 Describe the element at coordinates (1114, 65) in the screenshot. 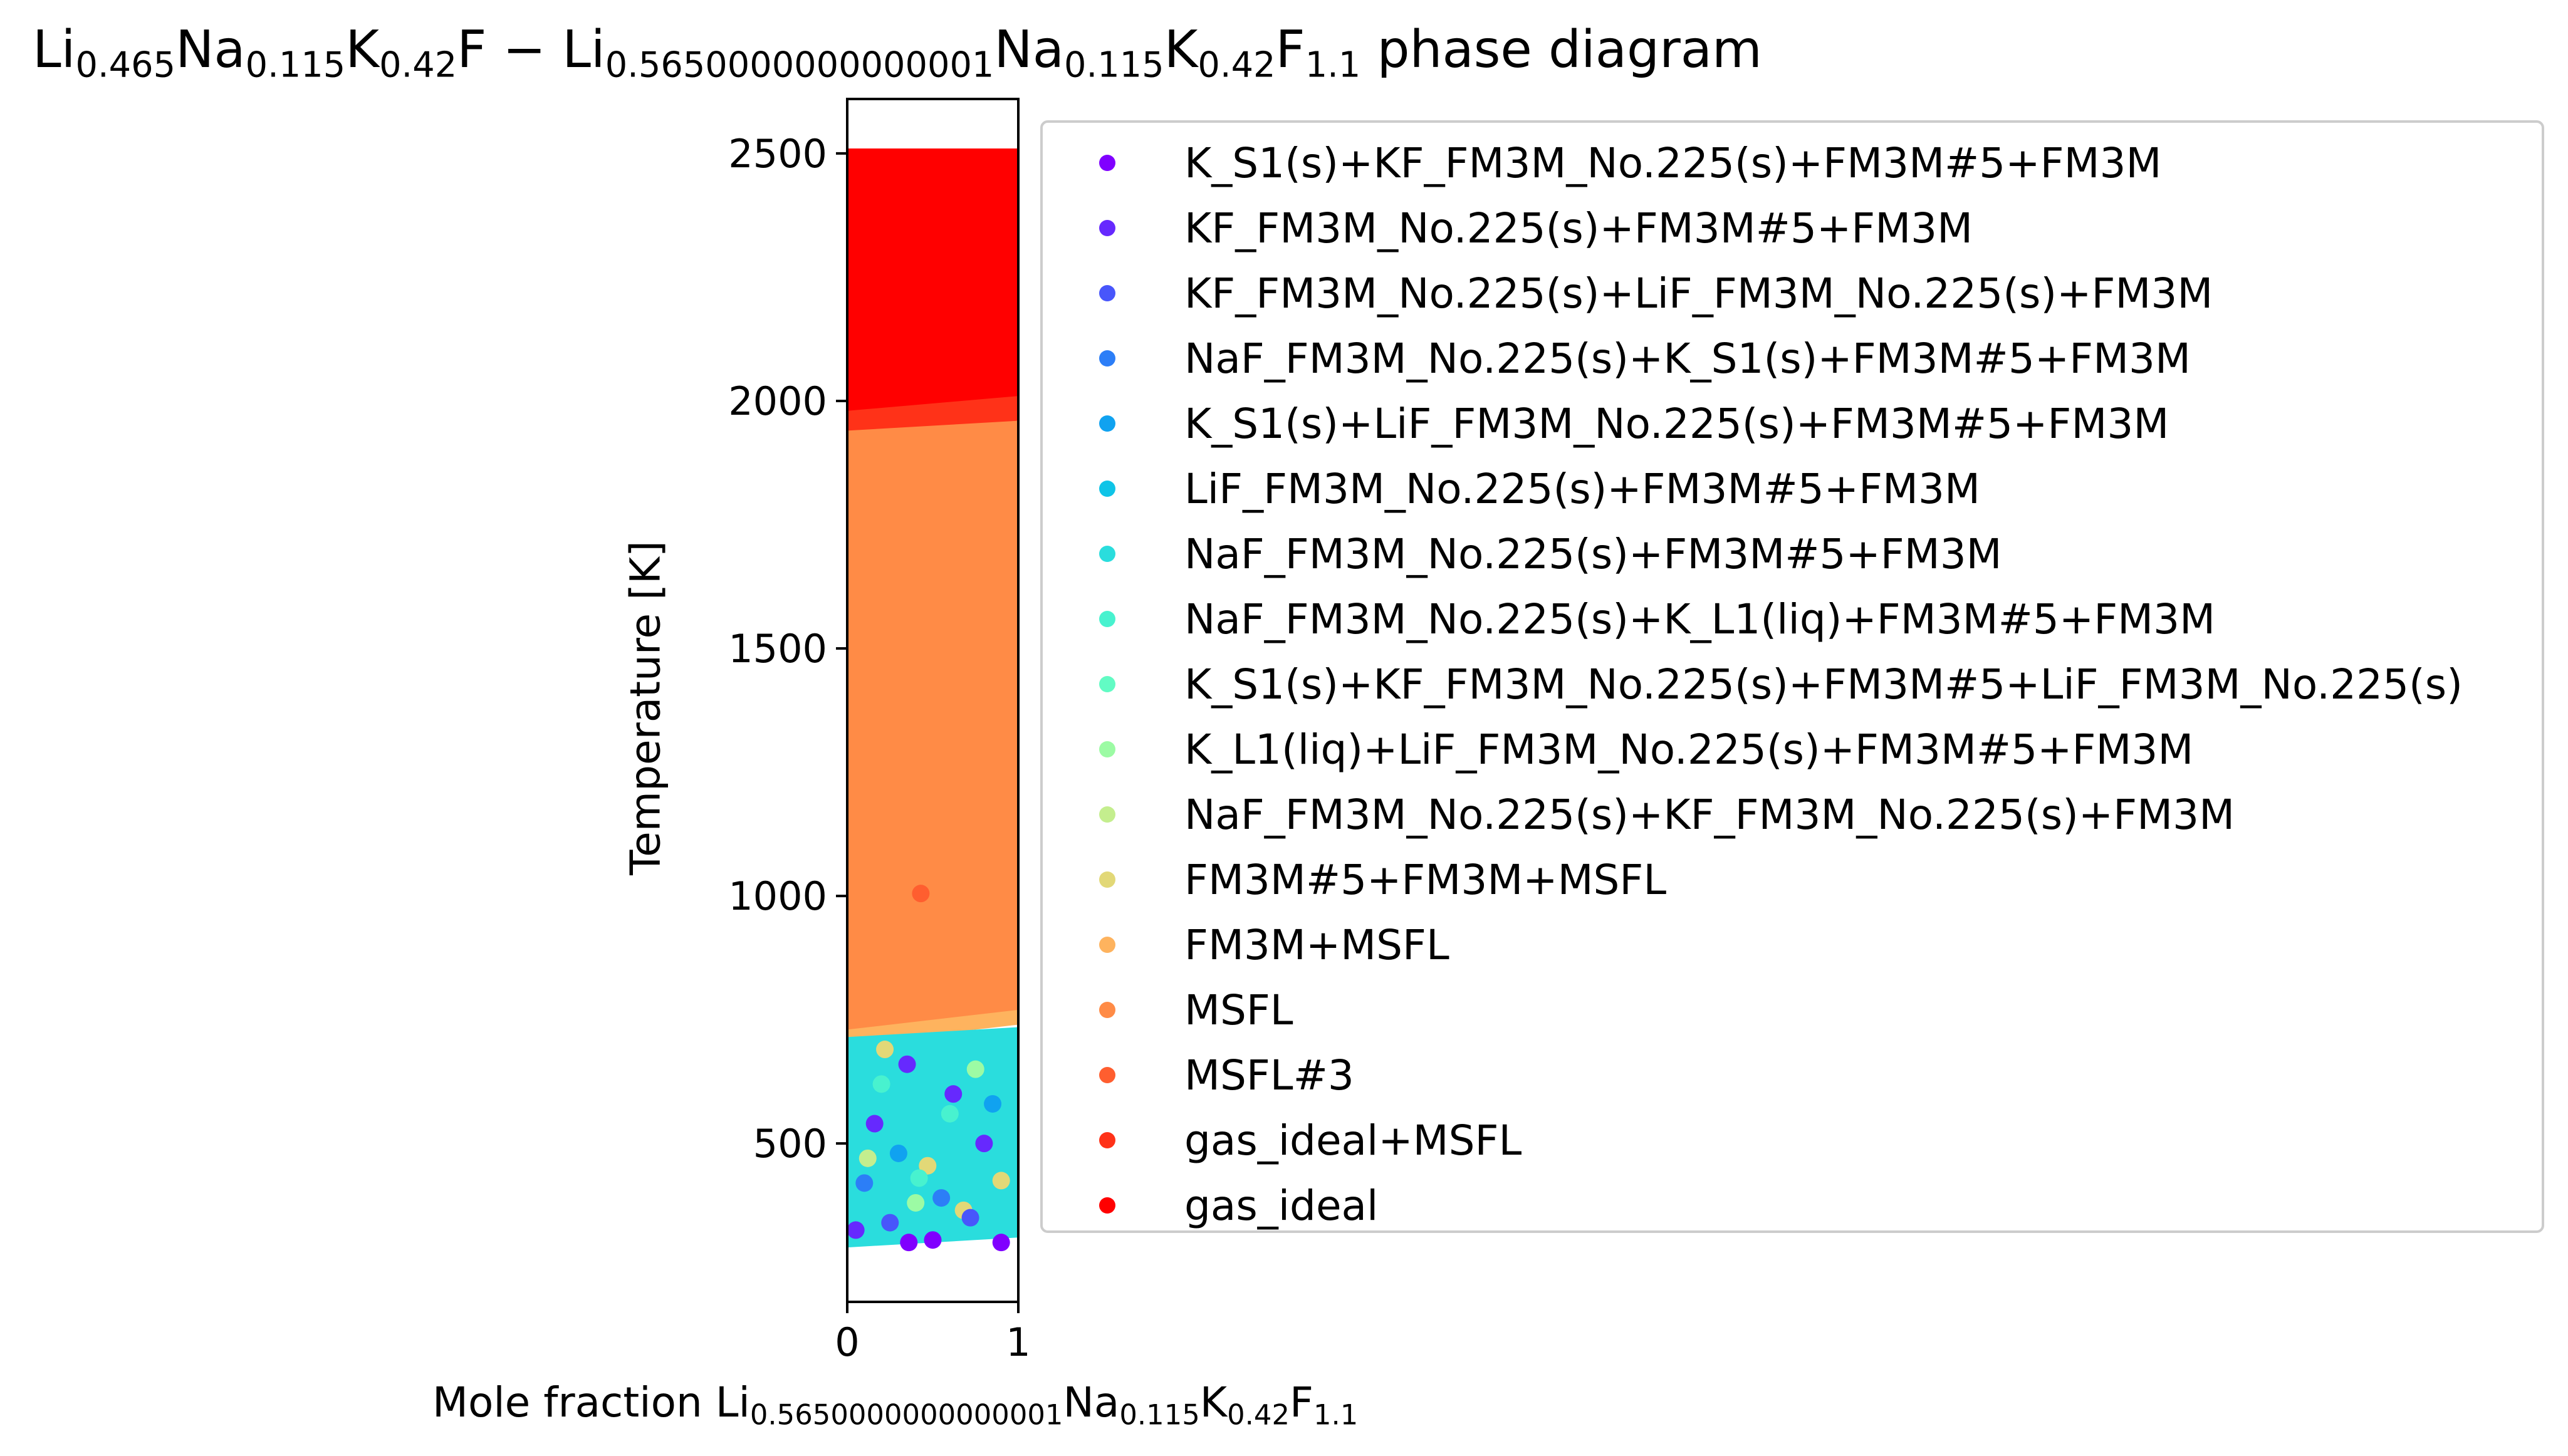

I see `subscript-9: 0.115` at that location.